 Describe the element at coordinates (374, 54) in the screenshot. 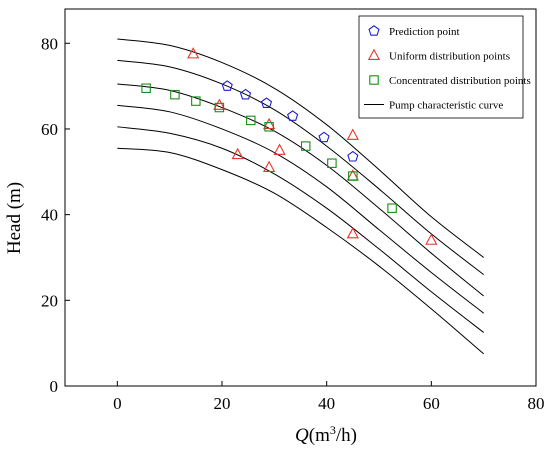

I see `legend-marker-triangle` at that location.